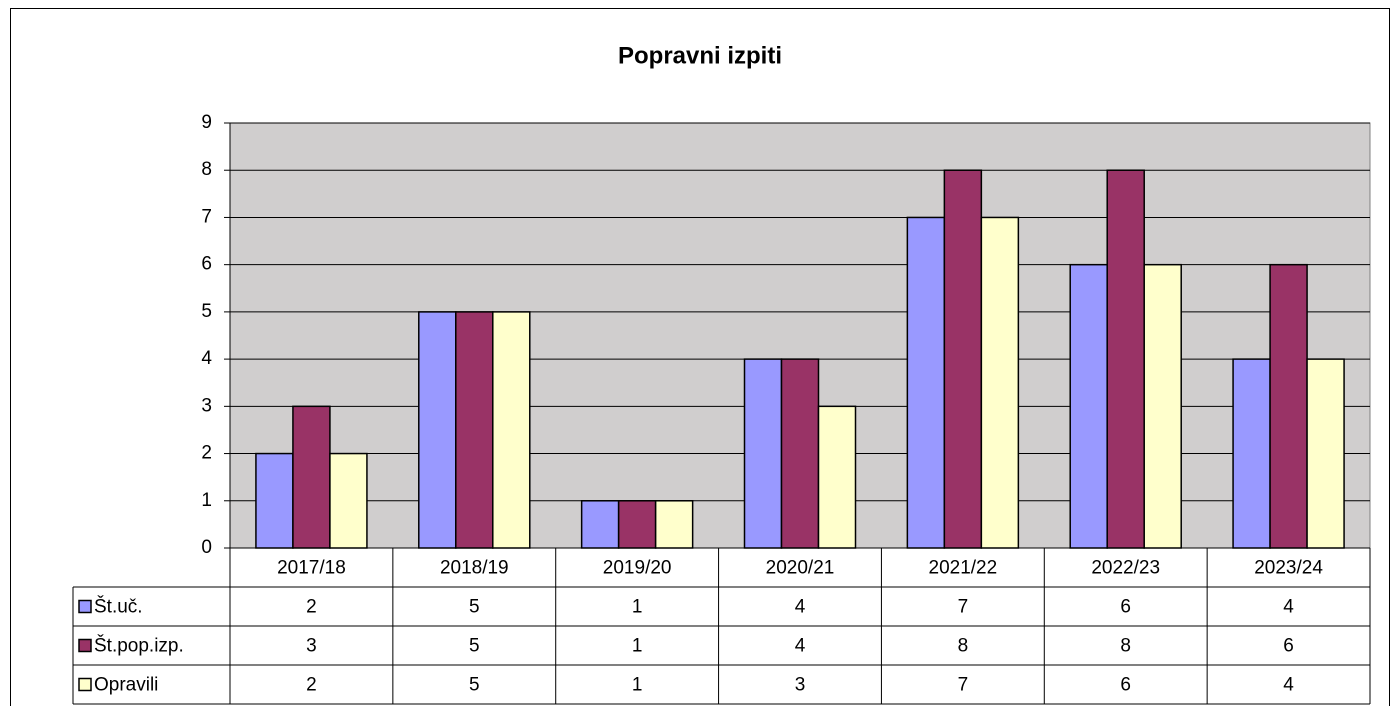 The image size is (1400, 706). What do you see at coordinates (206, 264) in the screenshot?
I see `y-tick-label: 6` at bounding box center [206, 264].